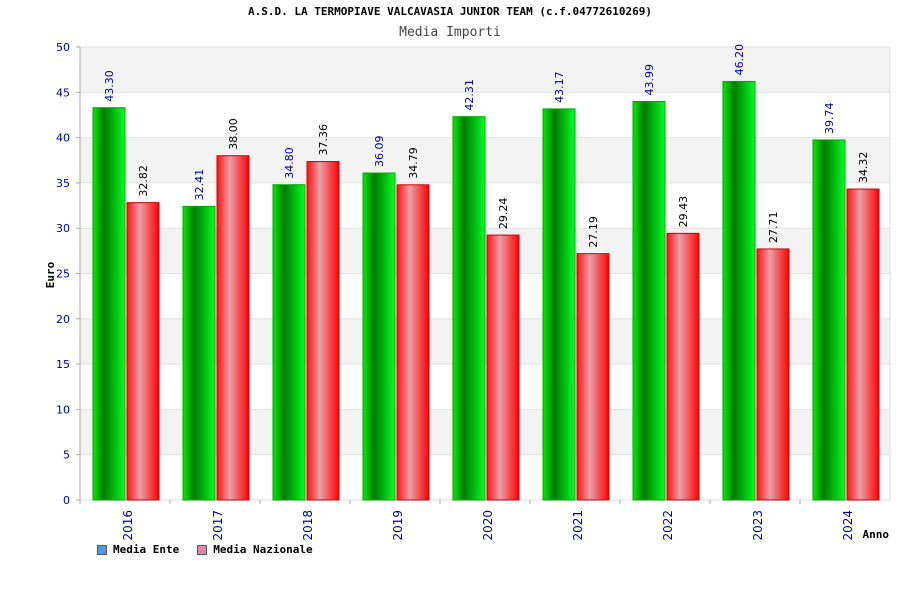 Image resolution: width=900 pixels, height=600 pixels. What do you see at coordinates (289, 163) in the screenshot?
I see `data-label: 34.80` at bounding box center [289, 163].